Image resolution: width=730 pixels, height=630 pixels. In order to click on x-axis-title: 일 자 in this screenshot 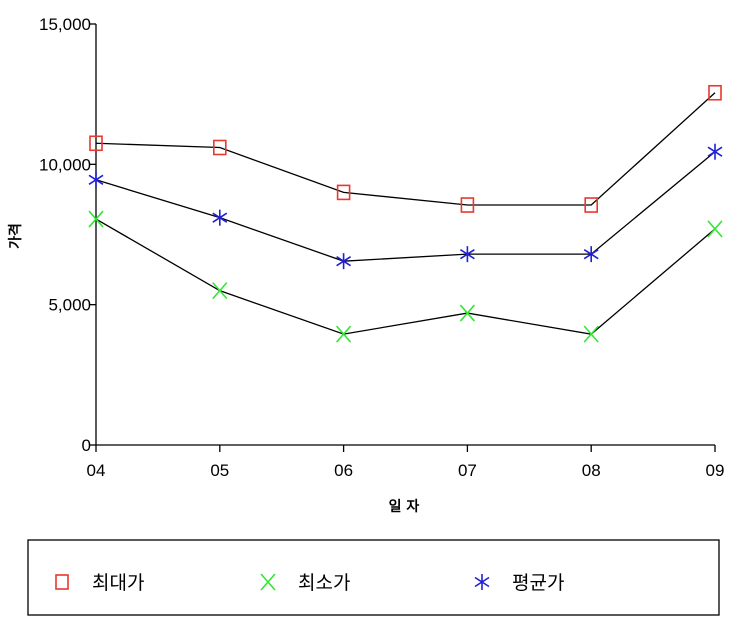, I will do `click(404, 507)`.